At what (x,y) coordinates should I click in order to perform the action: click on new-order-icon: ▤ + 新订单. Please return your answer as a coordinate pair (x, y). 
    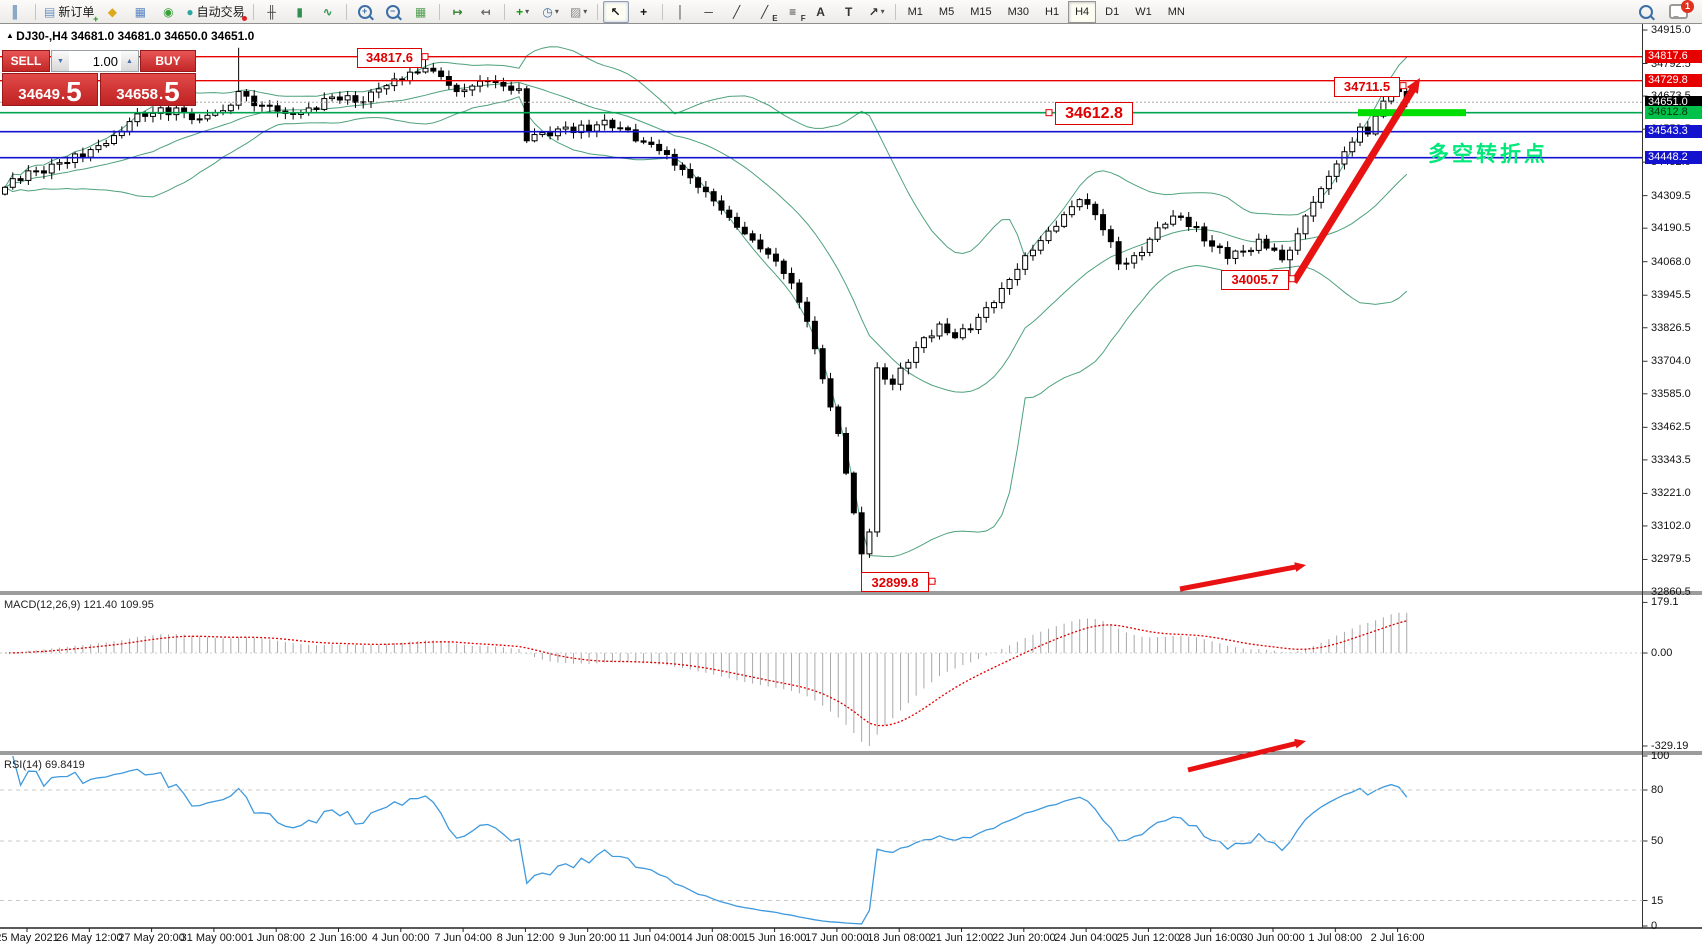
    Looking at the image, I should click on (71, 14).